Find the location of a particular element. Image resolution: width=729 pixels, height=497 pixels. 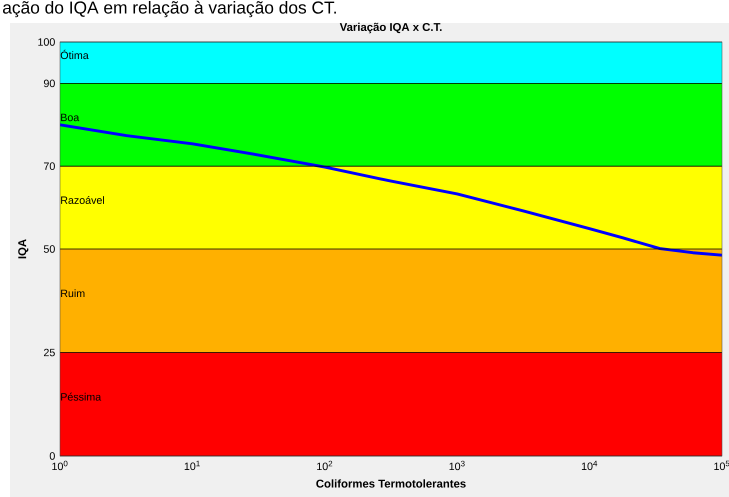

x-tick-label: 10$^{0}$ is located at coordinates (60, 465).